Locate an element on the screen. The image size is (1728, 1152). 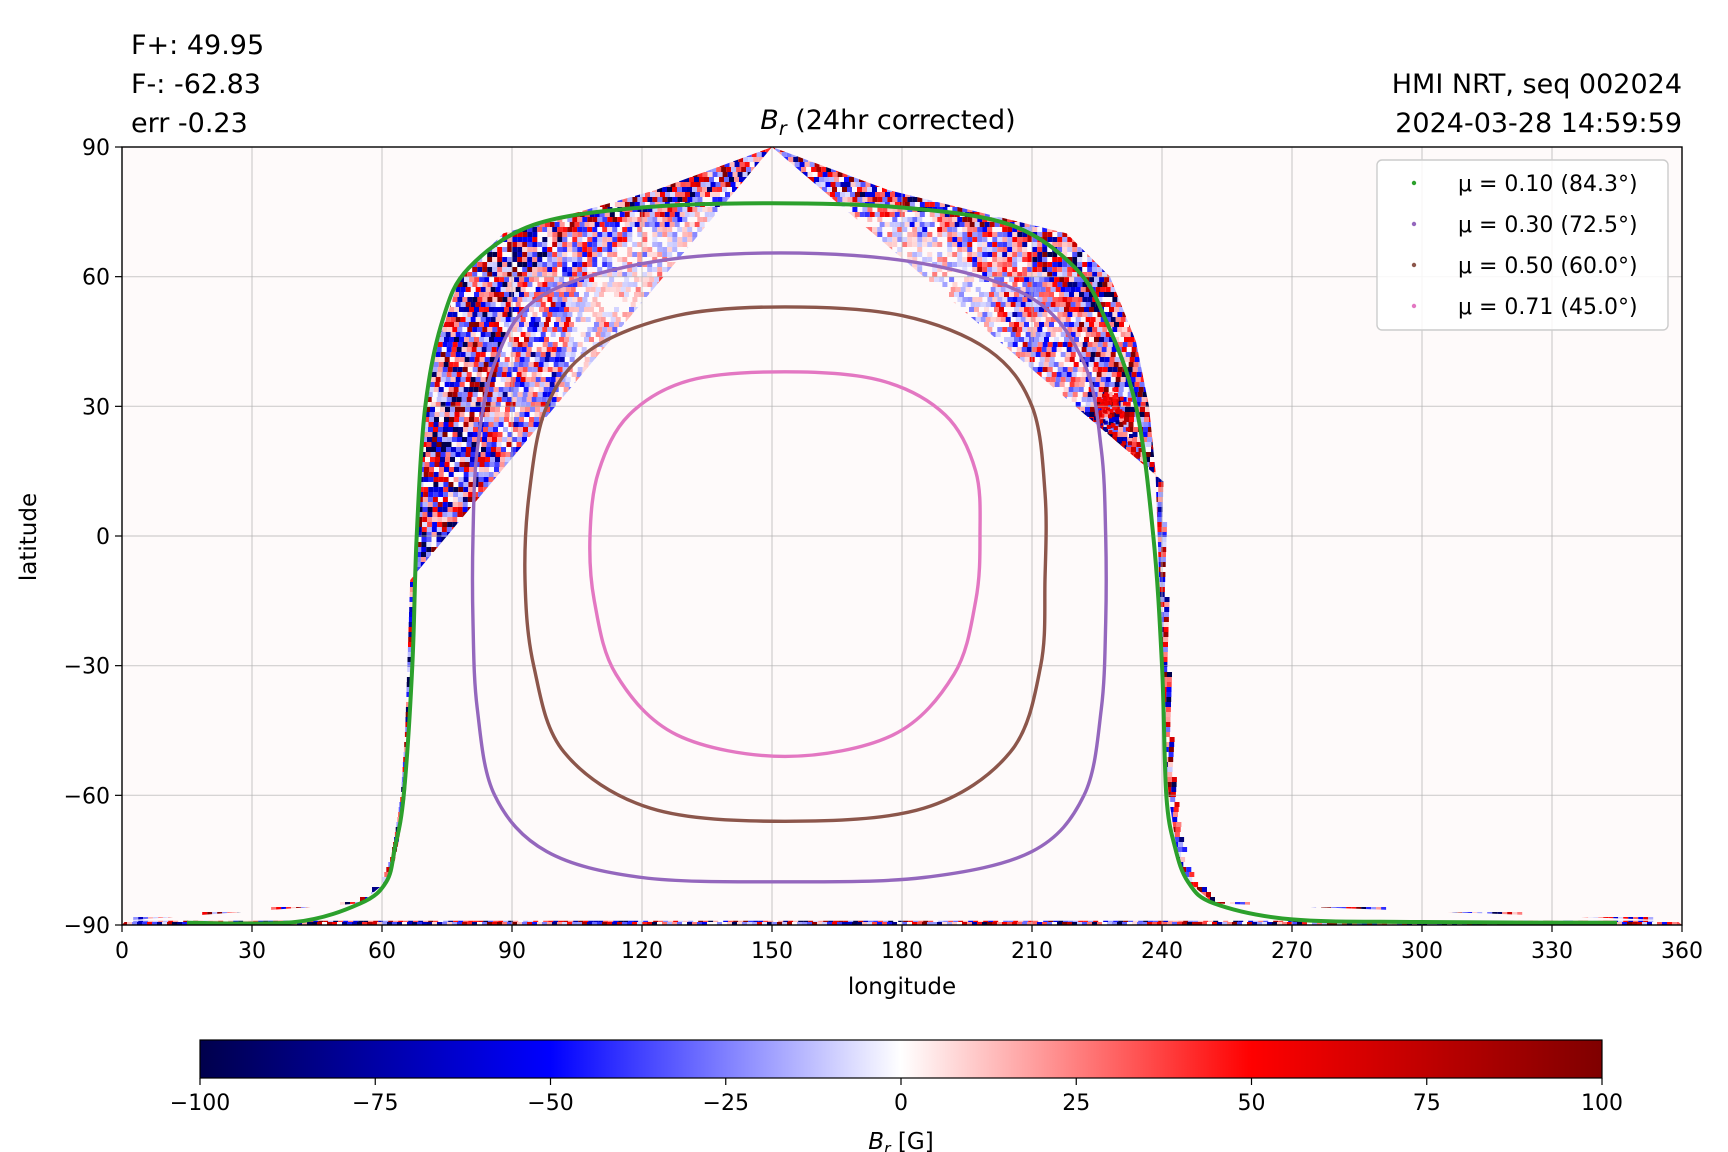
y-ticks: −90 −60 −30 0 30 60 90 is located at coordinates (93, 537).